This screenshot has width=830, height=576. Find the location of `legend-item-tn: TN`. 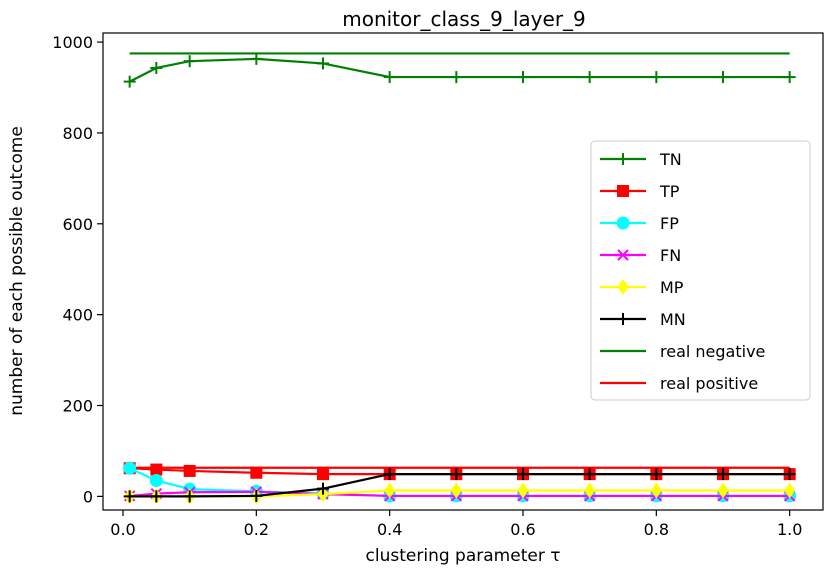

legend-item-tn: TN is located at coordinates (641, 159).